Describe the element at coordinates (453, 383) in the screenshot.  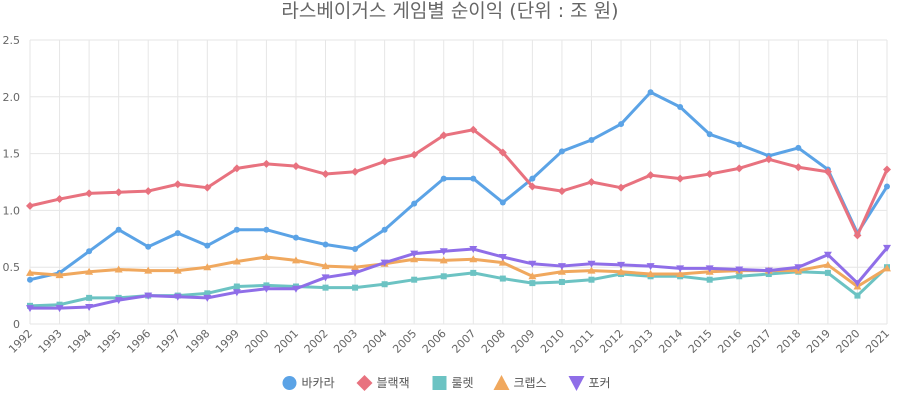
I see `legend-item: 룰렛` at that location.